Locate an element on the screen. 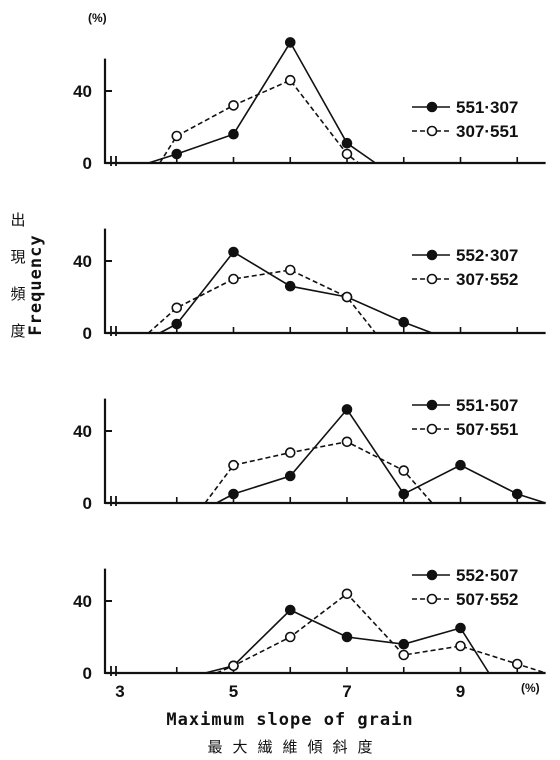 This screenshot has width=560, height=760. y-axis-title-ja-char: 度 is located at coordinates (17, 331).